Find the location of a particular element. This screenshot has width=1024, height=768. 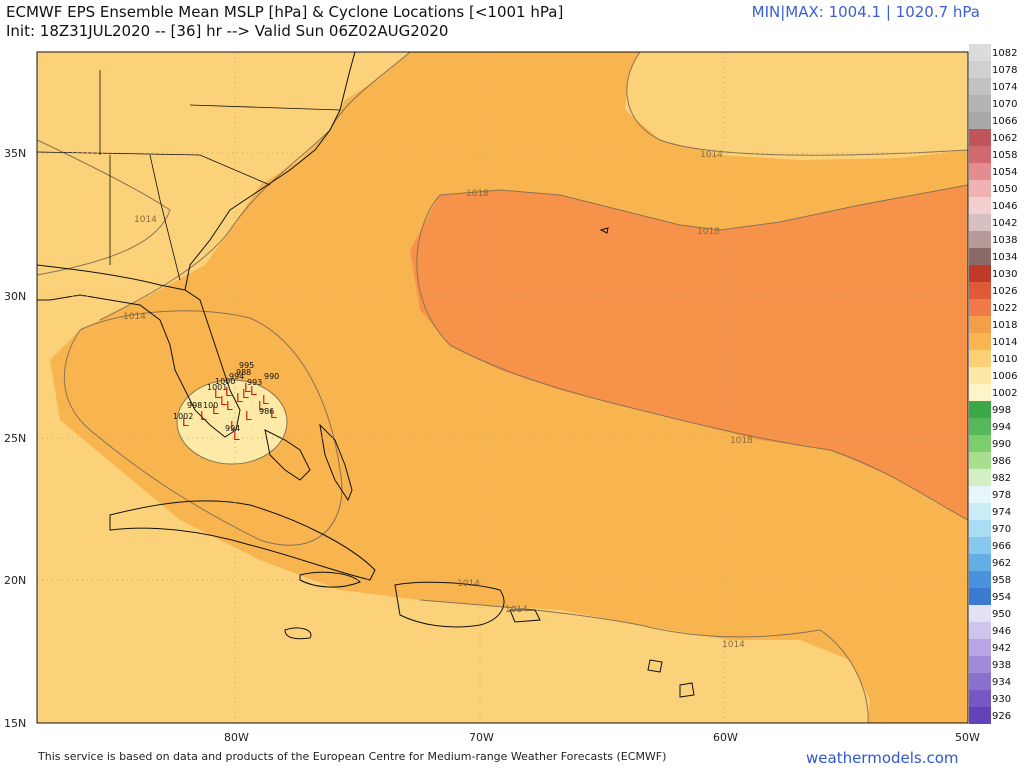

colorbar-label: 1054 is located at coordinates (1004, 172).